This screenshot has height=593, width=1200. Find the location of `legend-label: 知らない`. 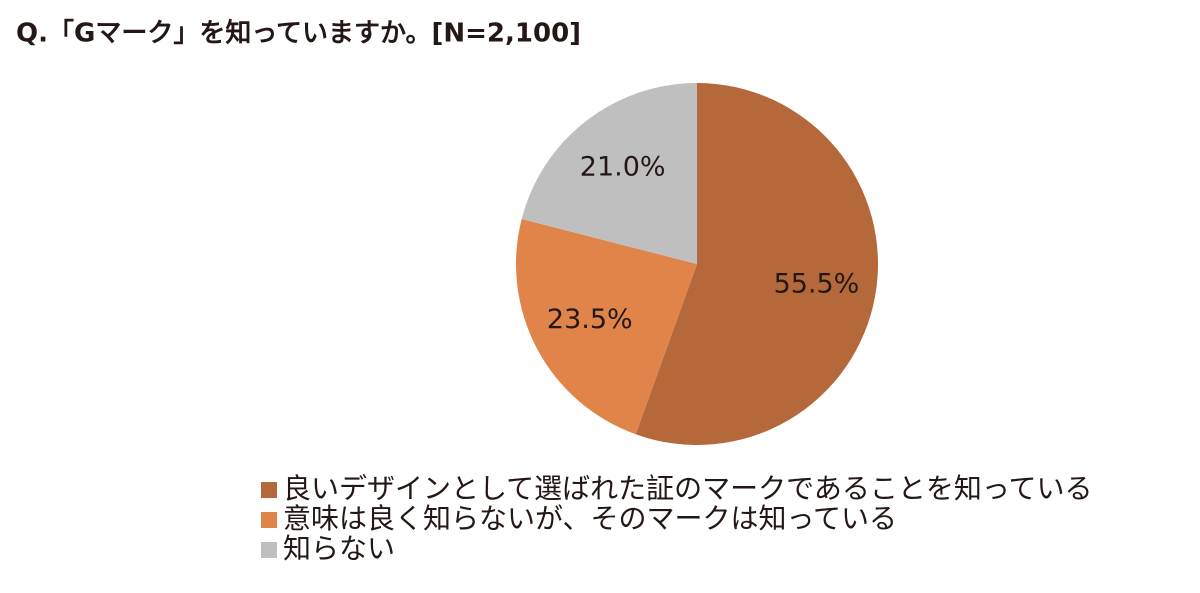

legend-label: 知らない is located at coordinates (339, 548).